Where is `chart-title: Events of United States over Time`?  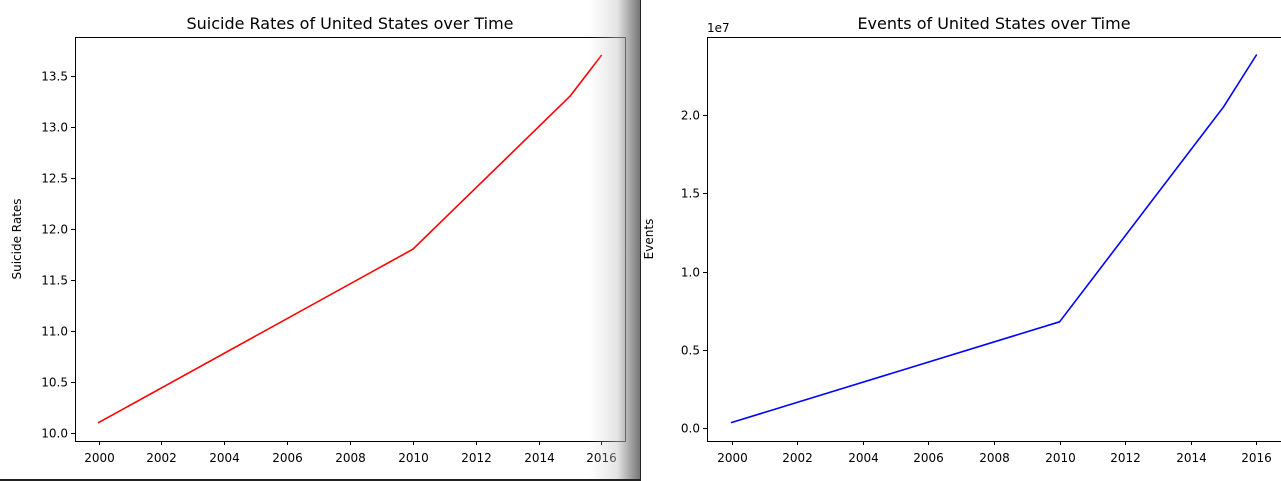
chart-title: Events of United States over Time is located at coordinates (993, 23).